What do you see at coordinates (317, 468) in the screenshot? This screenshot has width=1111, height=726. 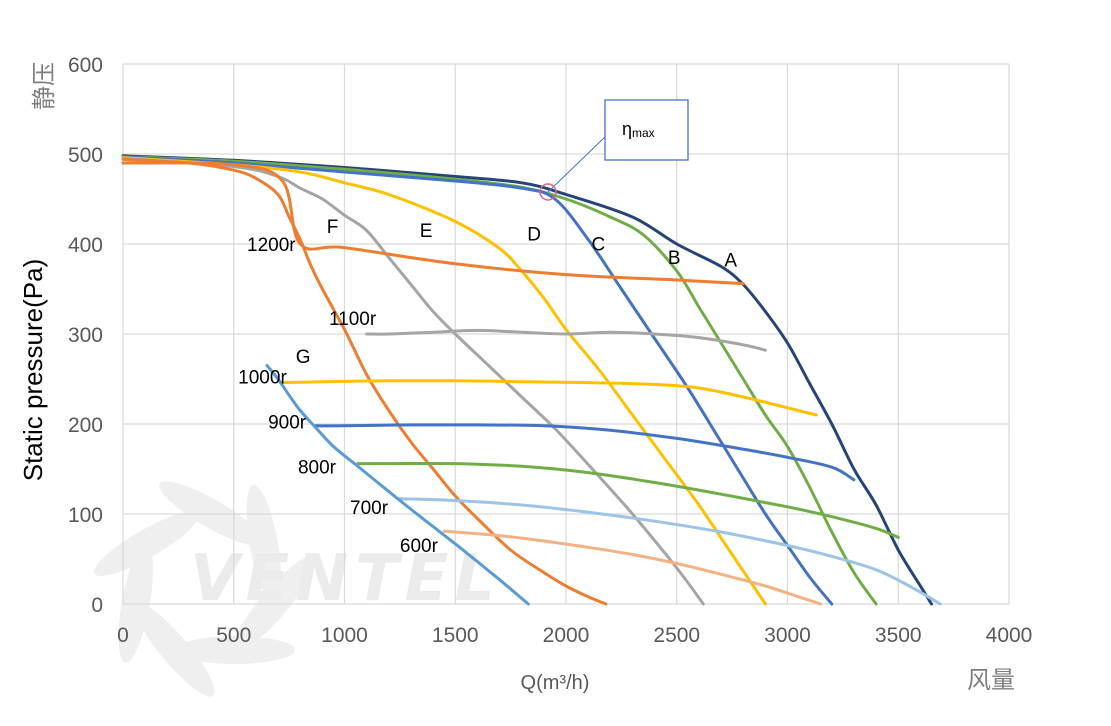 I see `curve-label-800r: 800r` at bounding box center [317, 468].